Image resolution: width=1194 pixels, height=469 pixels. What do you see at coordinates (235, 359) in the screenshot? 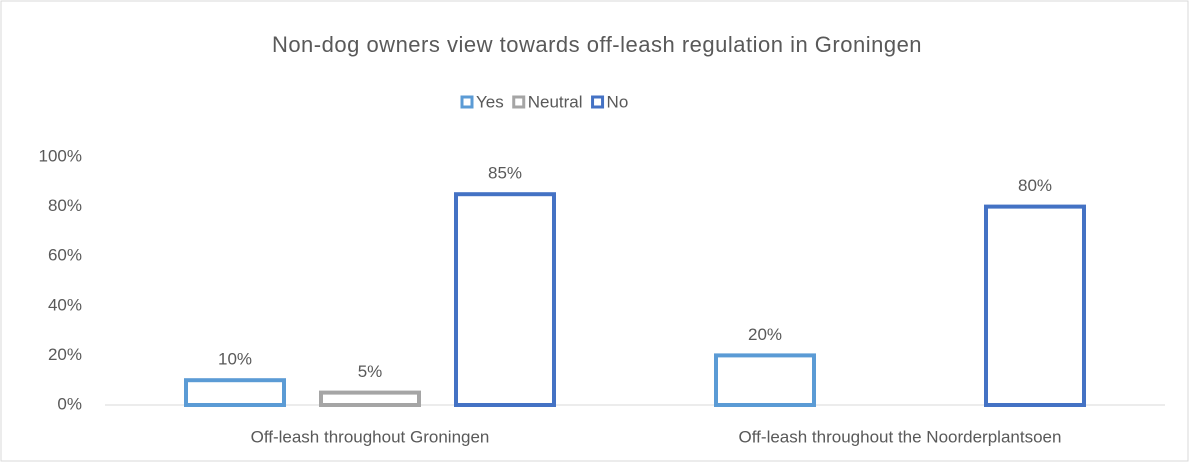
I see `data-label: 10%` at bounding box center [235, 359].